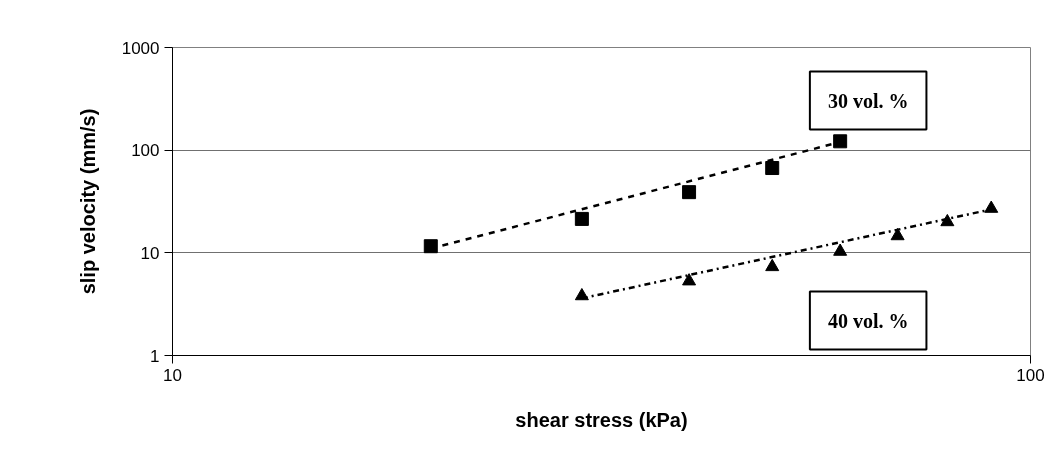 The image size is (1059, 475). Describe the element at coordinates (601, 419) in the screenshot. I see `x-axis-title: shear stress (kPa)` at that location.